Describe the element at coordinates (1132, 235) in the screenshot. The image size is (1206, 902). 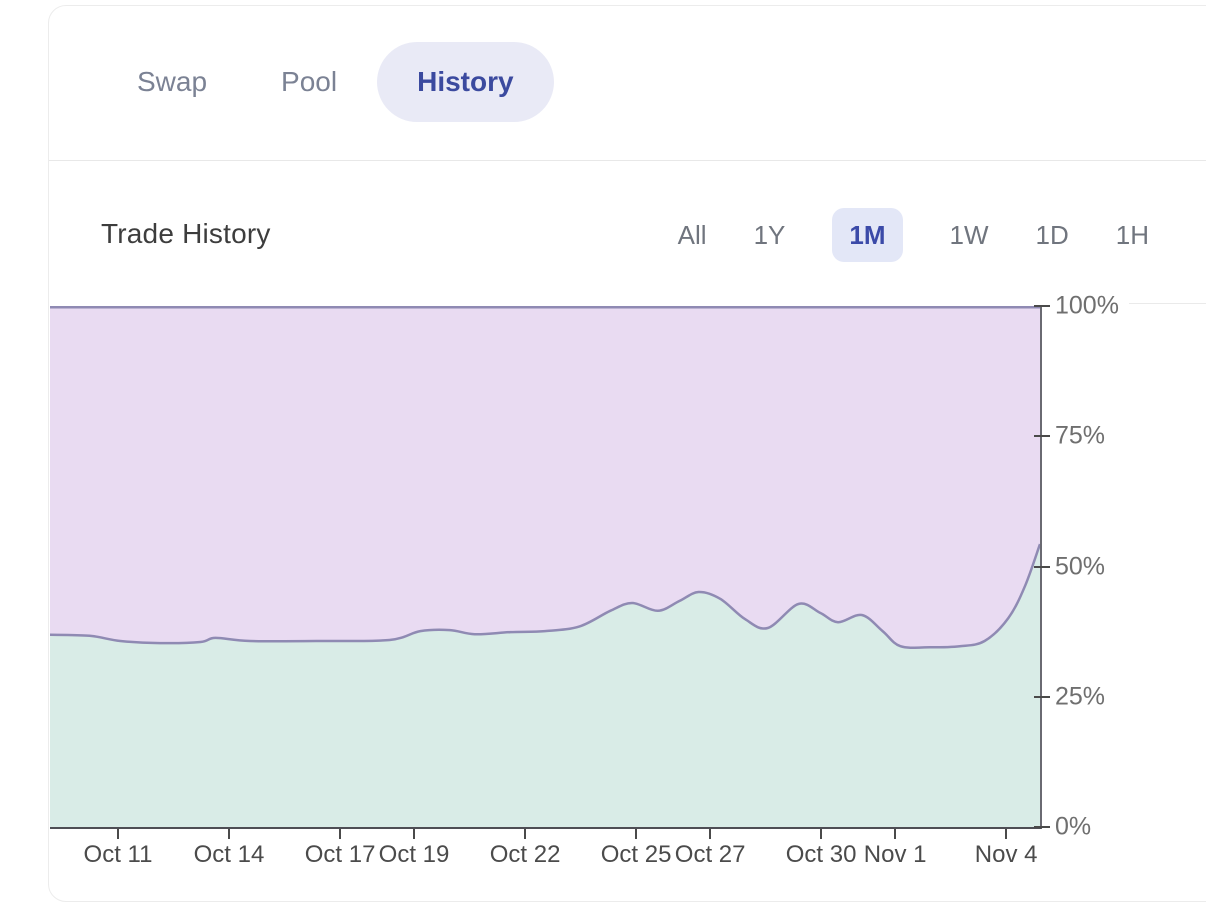
I see `range-1h: 1H` at that location.